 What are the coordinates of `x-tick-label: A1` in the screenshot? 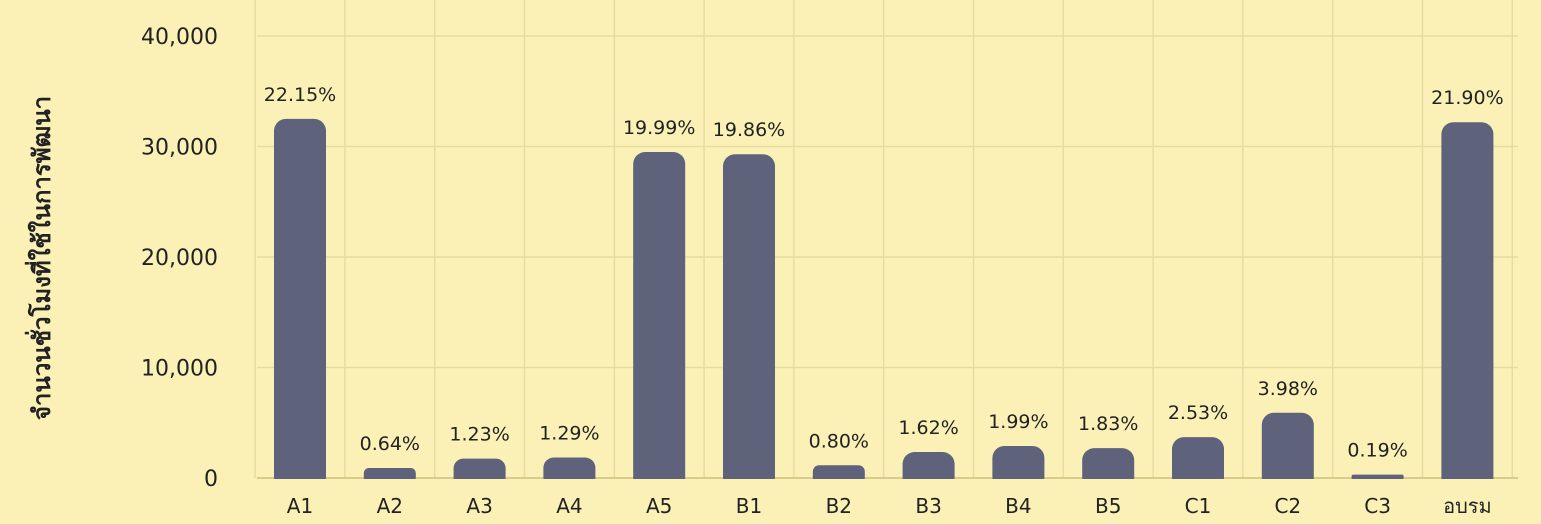 It's located at (300, 506).